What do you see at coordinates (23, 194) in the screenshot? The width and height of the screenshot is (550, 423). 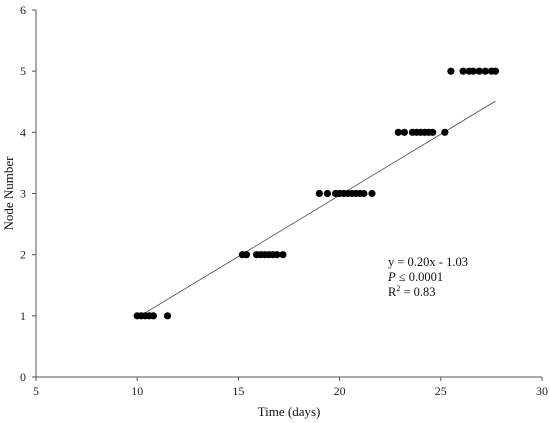 I see `y-tick-label: 3` at bounding box center [23, 194].